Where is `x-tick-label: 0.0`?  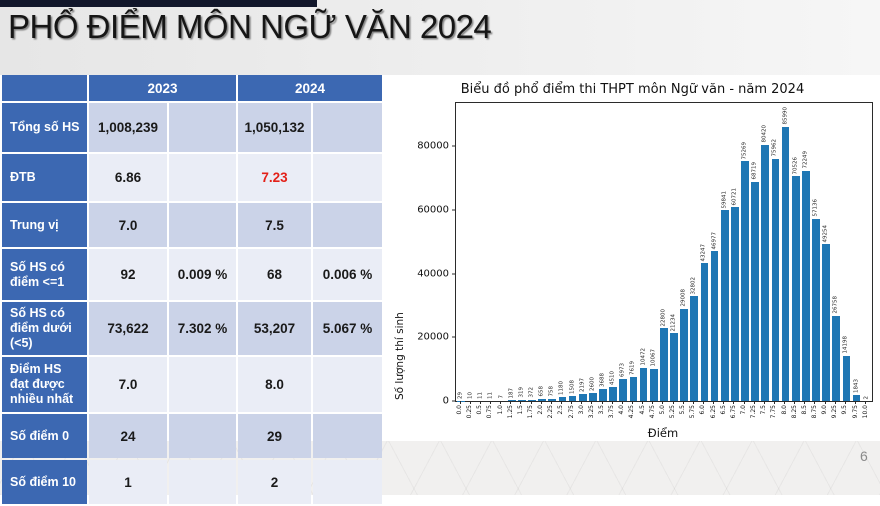 x-tick-label: 0.0 is located at coordinates (460, 410).